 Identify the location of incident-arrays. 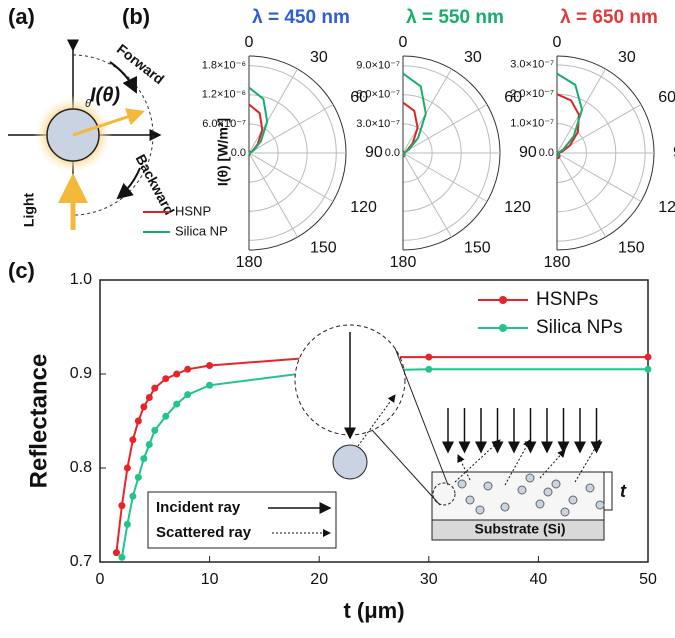
(522, 431).